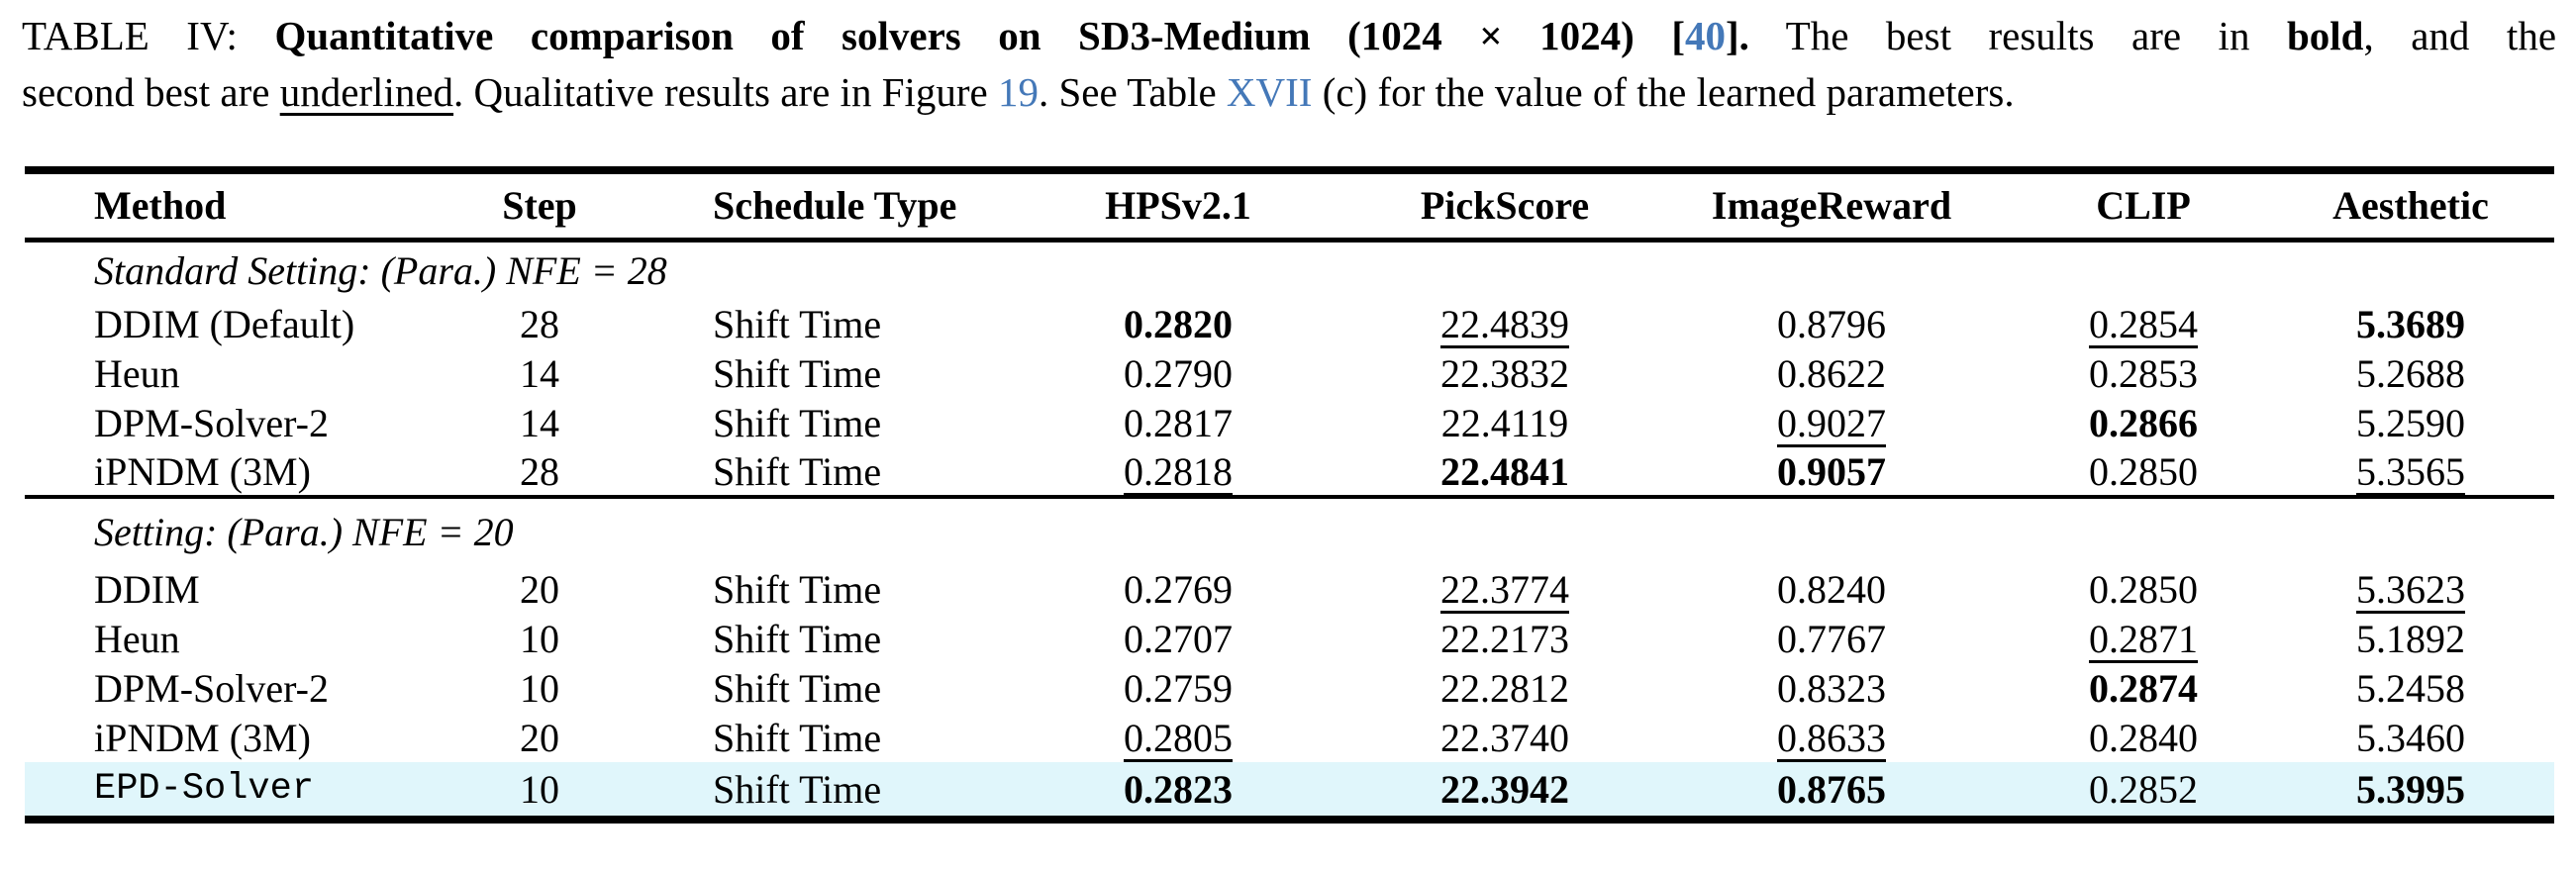 The image size is (2576, 873). Describe the element at coordinates (151, 92) in the screenshot. I see `caption-text-2b: second best are` at that location.